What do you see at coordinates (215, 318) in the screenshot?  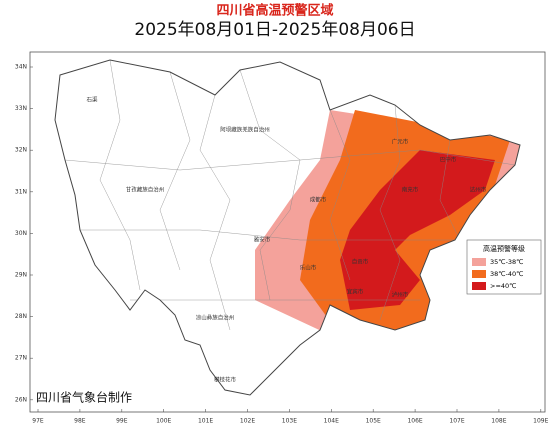 I see `place-name: 凉山彝族自治州` at bounding box center [215, 318].